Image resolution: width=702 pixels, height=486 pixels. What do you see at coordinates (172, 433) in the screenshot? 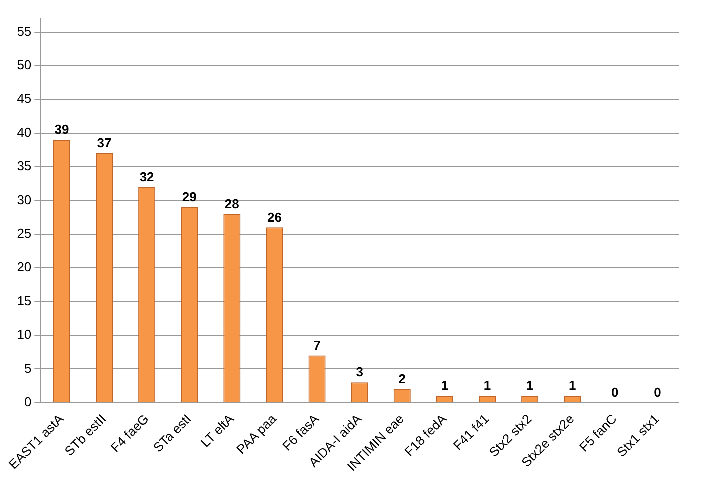
I see `x-tick-label: STa estI` at bounding box center [172, 433].